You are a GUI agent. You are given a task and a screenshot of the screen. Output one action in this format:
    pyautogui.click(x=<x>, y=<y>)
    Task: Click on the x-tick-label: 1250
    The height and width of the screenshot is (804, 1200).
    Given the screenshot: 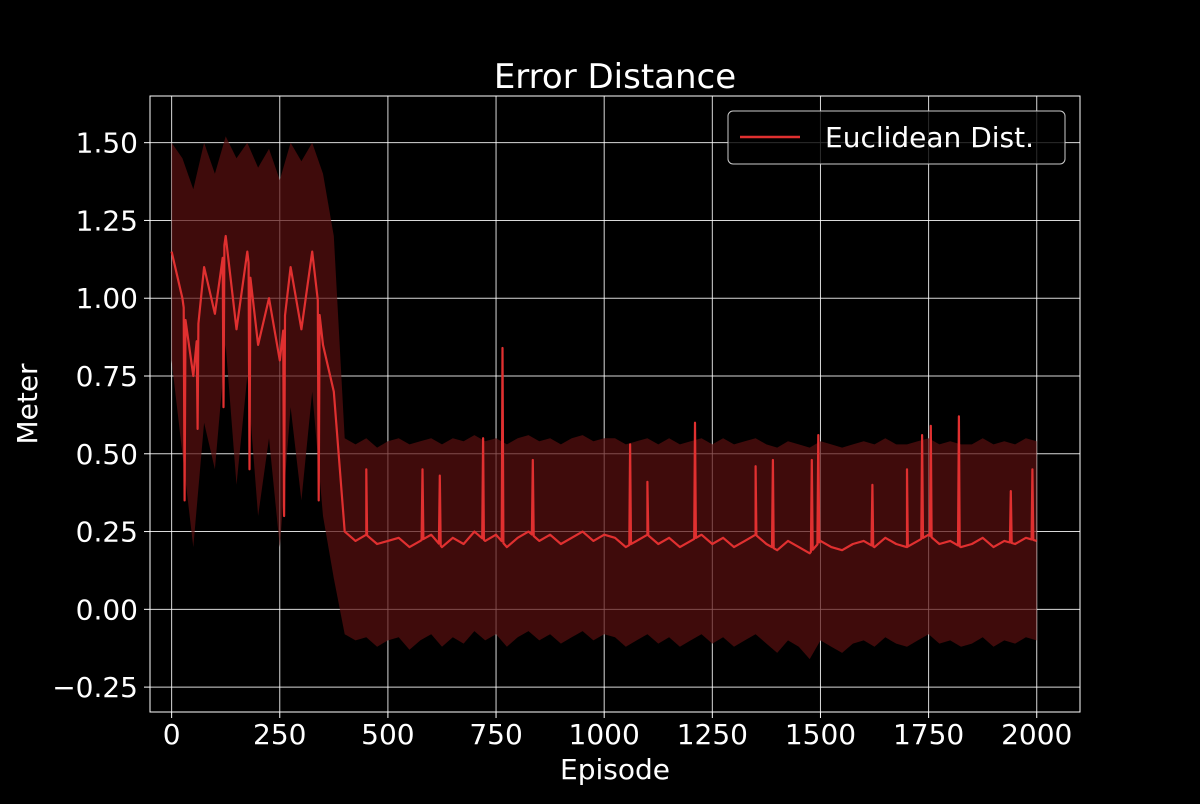 What is the action you would take?
    pyautogui.click(x=712, y=734)
    